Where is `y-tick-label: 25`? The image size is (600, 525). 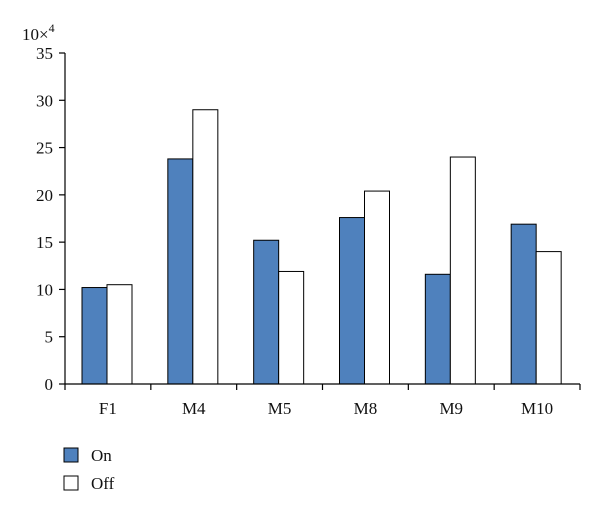
y-tick-label: 25 is located at coordinates (44, 148).